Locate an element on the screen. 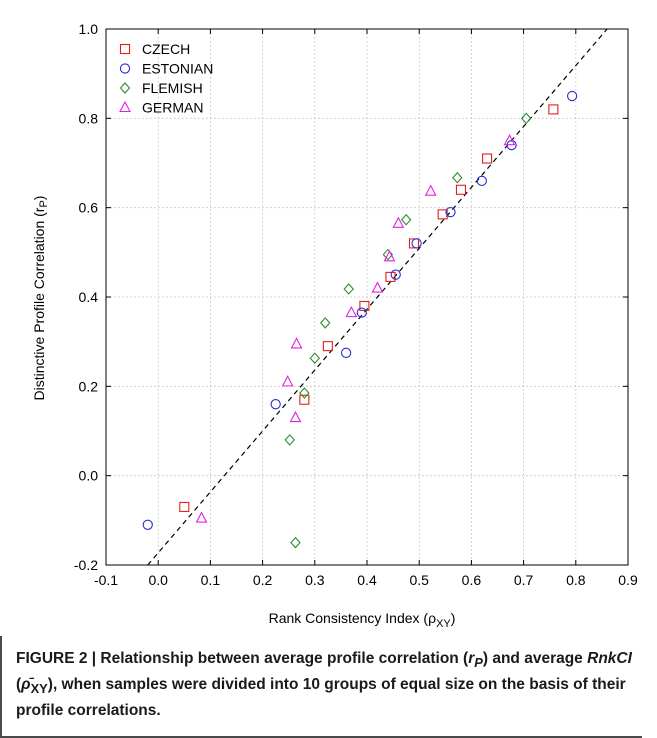 The width and height of the screenshot is (657, 738). legend-marker-flemish is located at coordinates (125, 88).